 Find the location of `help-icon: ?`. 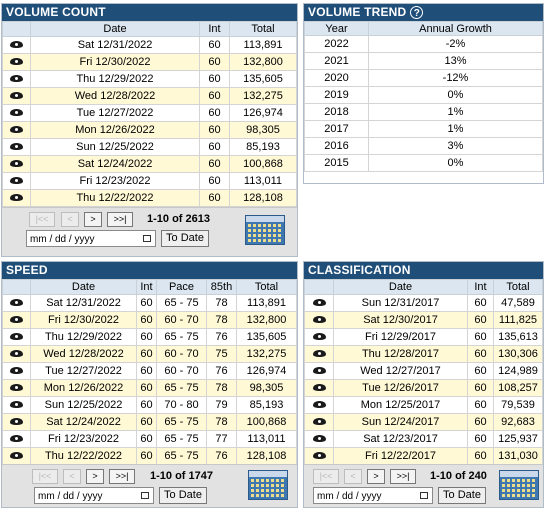

help-icon: ? is located at coordinates (417, 12).